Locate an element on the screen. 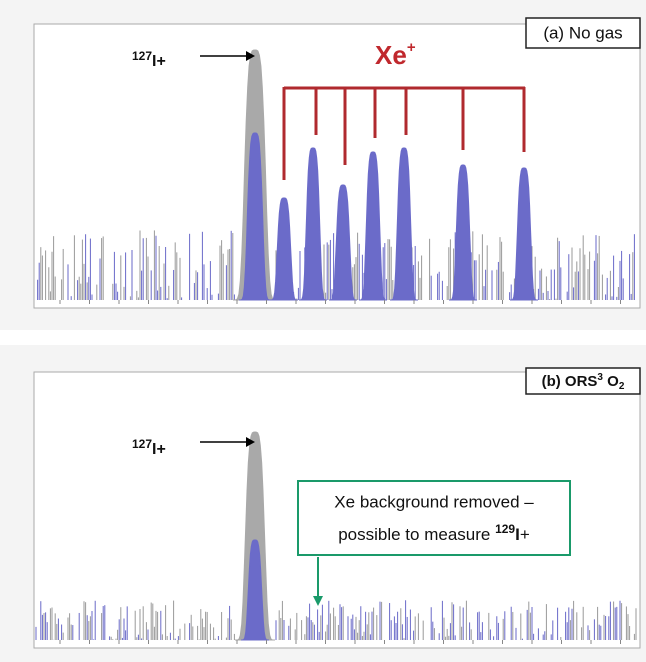 Image resolution: width=646 pixels, height=662 pixels. panel-label: (b) ORS3 O2 is located at coordinates (583, 382).